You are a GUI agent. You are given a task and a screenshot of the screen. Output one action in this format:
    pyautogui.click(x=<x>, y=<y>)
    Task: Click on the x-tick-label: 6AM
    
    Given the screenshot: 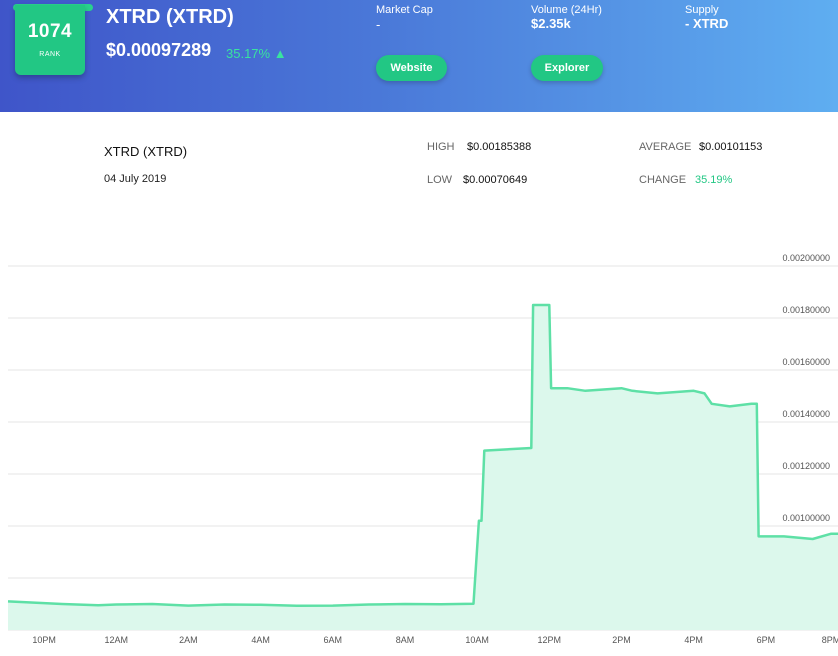 What is the action you would take?
    pyautogui.click(x=333, y=640)
    